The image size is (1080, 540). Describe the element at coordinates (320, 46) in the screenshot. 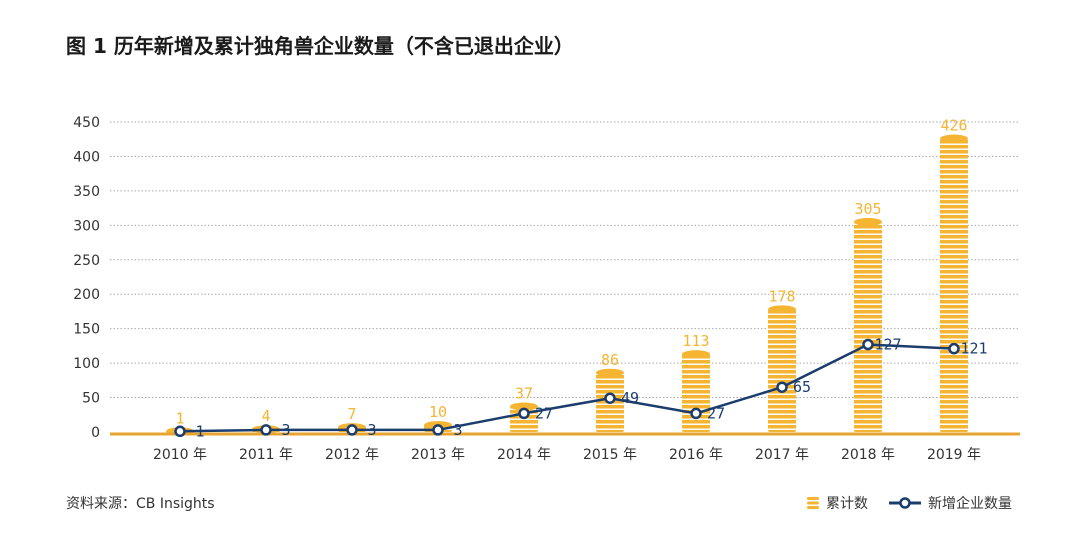

I see `chart-title: 图 1 历年新增及累计独角兽企业数量（不含已退出企业）` at that location.